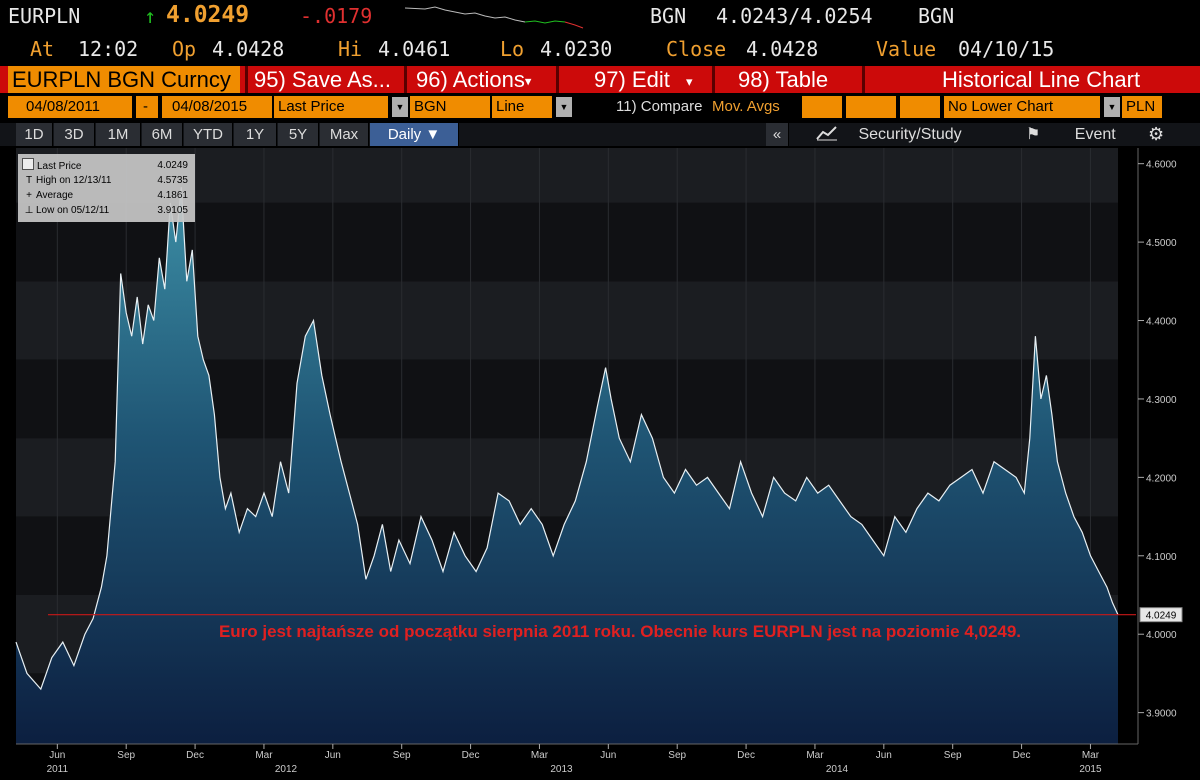  Describe the element at coordinates (1006, 49) in the screenshot. I see `value-date: 04/10/15` at that location.